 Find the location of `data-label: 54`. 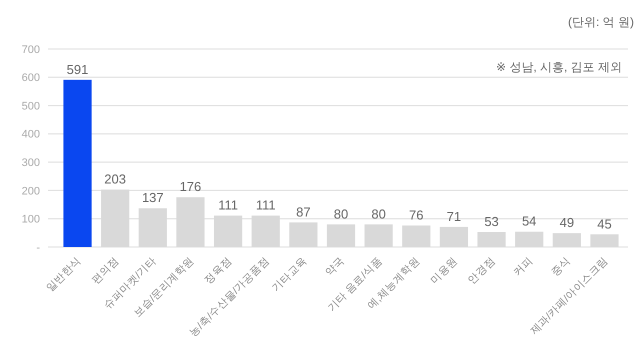

data-label: 54 is located at coordinates (529, 221).